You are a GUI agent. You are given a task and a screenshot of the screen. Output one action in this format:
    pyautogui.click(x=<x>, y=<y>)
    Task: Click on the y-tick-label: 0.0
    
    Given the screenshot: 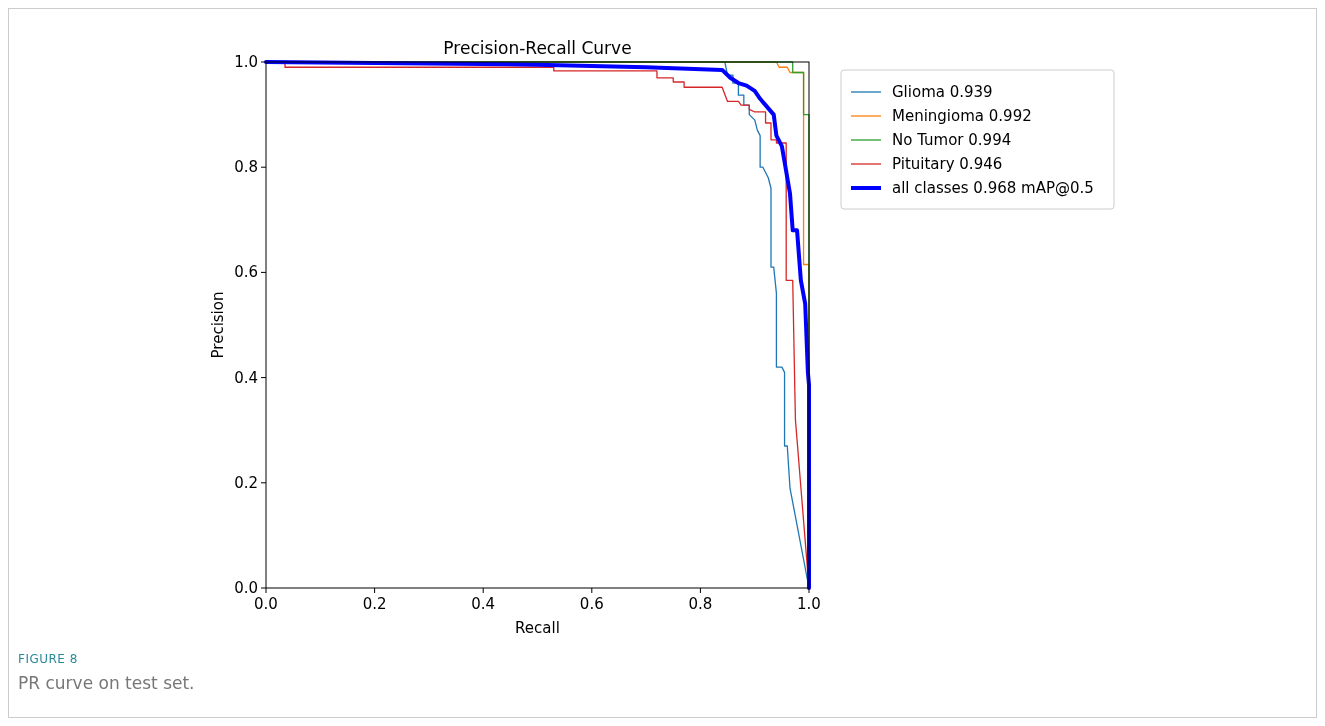 What is the action you would take?
    pyautogui.click(x=246, y=588)
    